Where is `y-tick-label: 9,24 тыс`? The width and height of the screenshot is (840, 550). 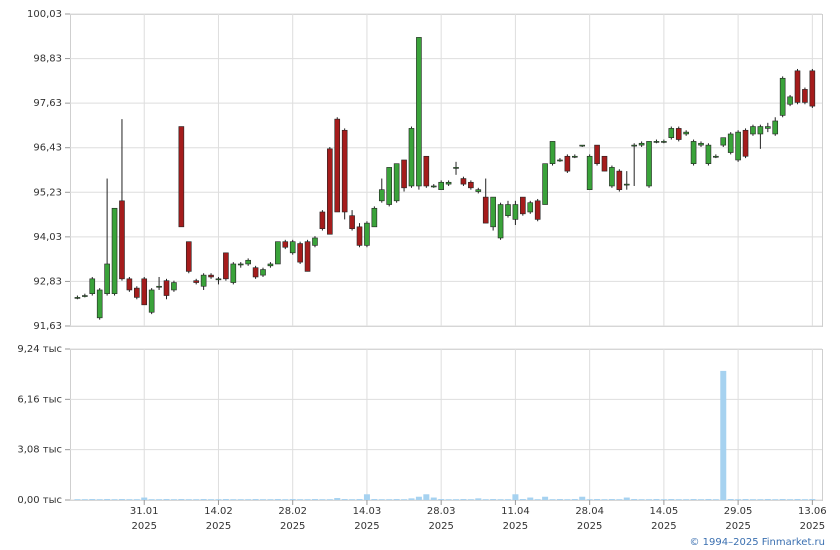
y-tick-label: 9,24 тыс is located at coordinates (39, 349).